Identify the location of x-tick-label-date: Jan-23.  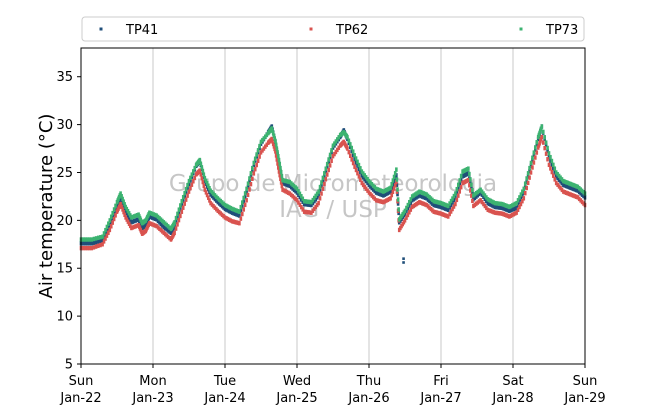
(152, 398).